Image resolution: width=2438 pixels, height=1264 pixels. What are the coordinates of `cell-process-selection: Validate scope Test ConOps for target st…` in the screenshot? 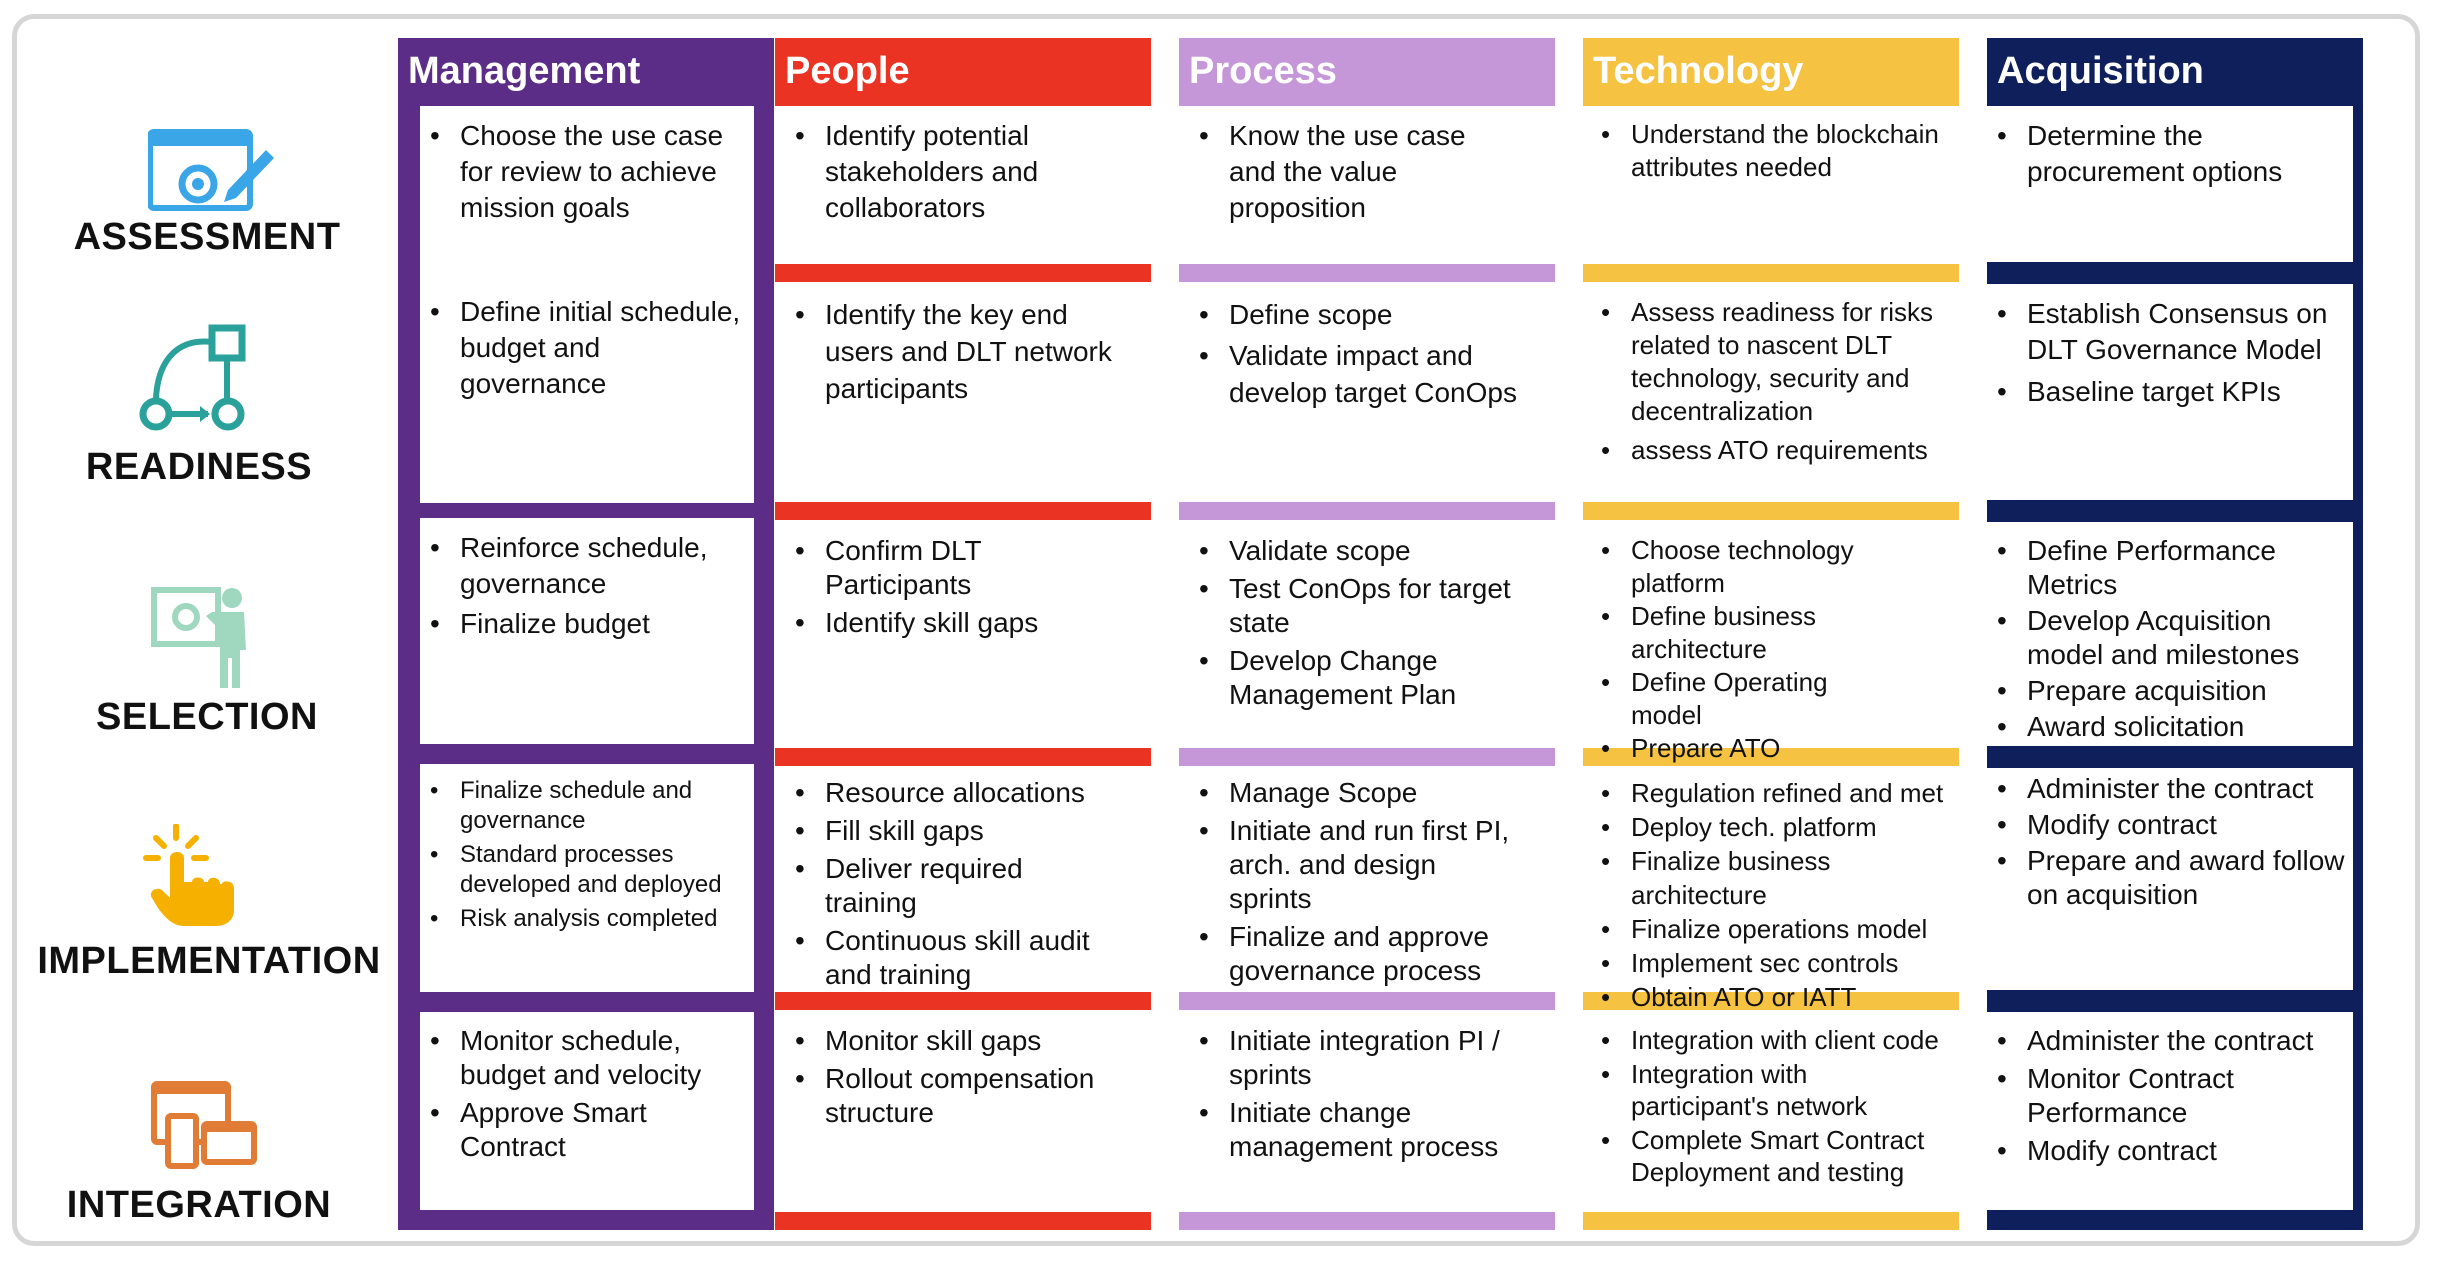 It's located at (1356, 634).